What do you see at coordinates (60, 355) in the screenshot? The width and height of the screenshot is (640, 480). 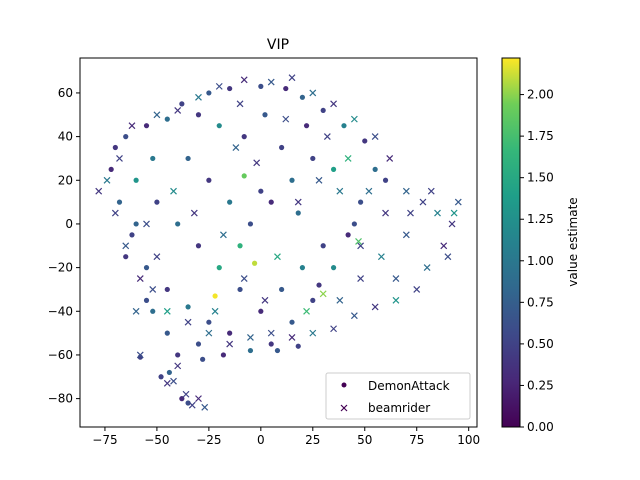 I see `y-tick-label: −60` at bounding box center [60, 355].